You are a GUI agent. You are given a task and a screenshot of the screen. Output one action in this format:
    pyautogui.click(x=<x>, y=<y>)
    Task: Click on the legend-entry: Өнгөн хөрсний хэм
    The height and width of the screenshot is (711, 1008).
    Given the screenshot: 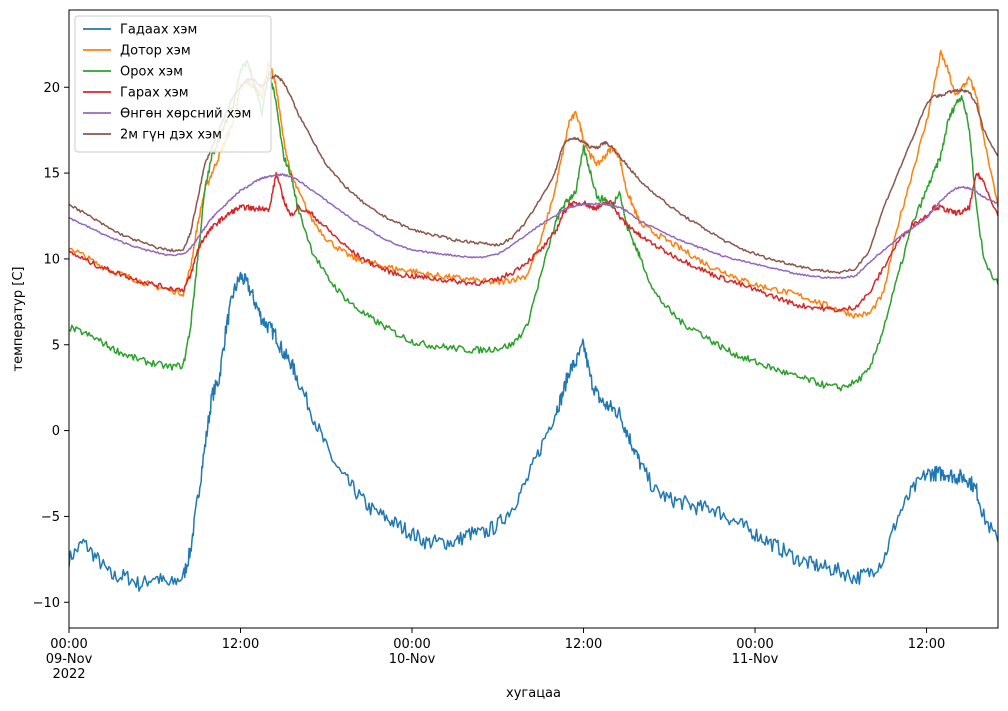 What is the action you would take?
    pyautogui.click(x=185, y=114)
    